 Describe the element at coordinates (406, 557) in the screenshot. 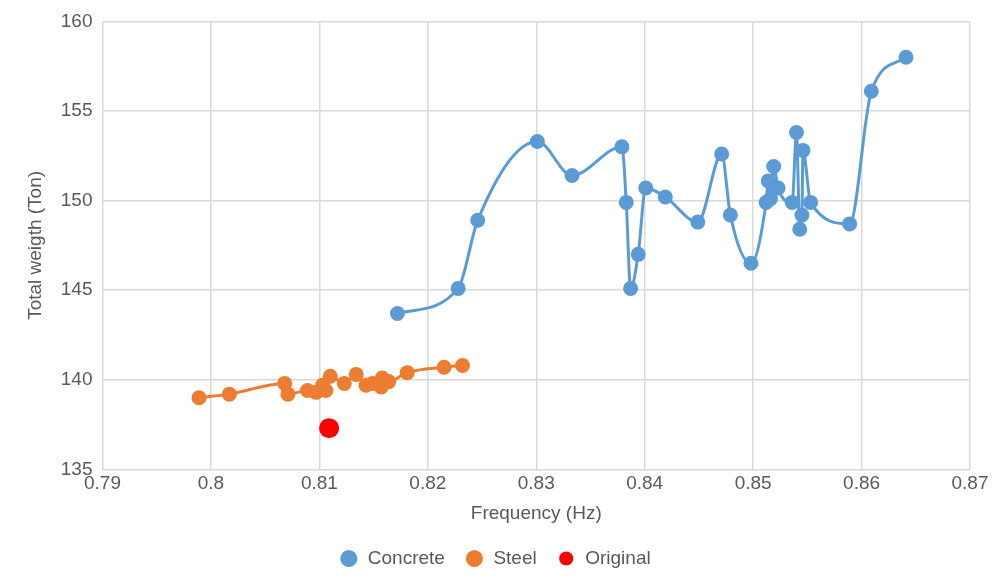

I see `legend-label: Concrete` at that location.